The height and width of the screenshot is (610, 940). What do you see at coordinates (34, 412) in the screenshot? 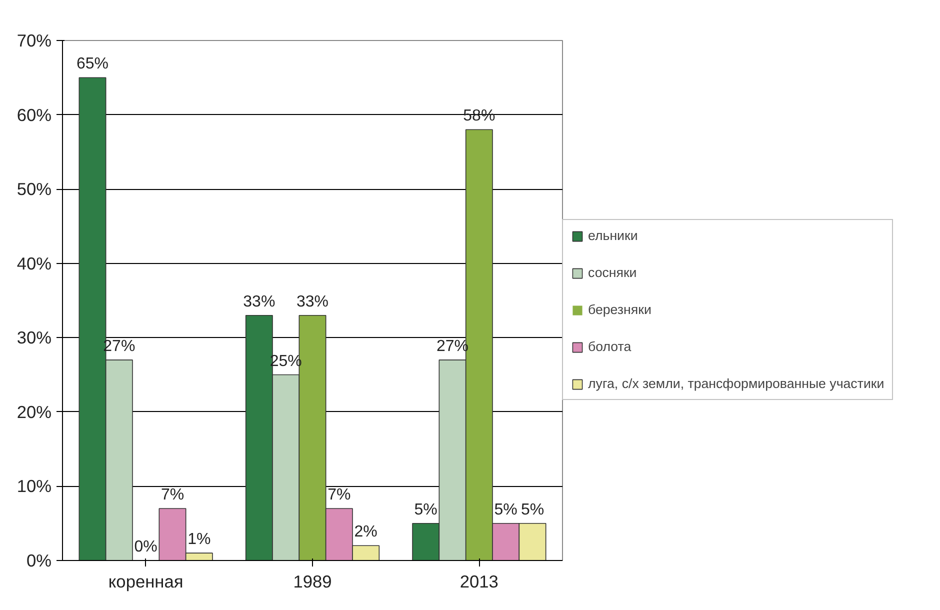
I see `y-tick-label: 20%` at bounding box center [34, 412].